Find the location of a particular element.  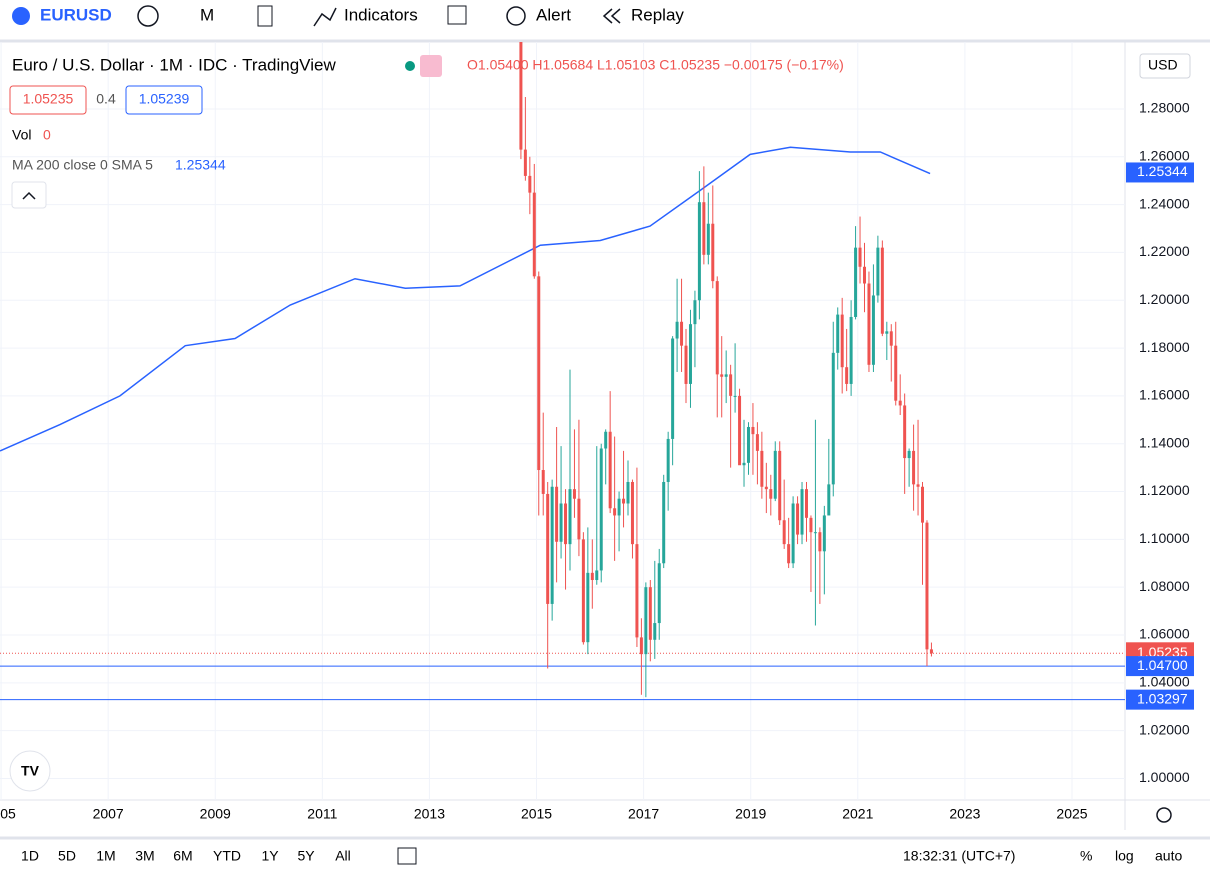

y-tick-label: 1.08000 is located at coordinates (1164, 586).